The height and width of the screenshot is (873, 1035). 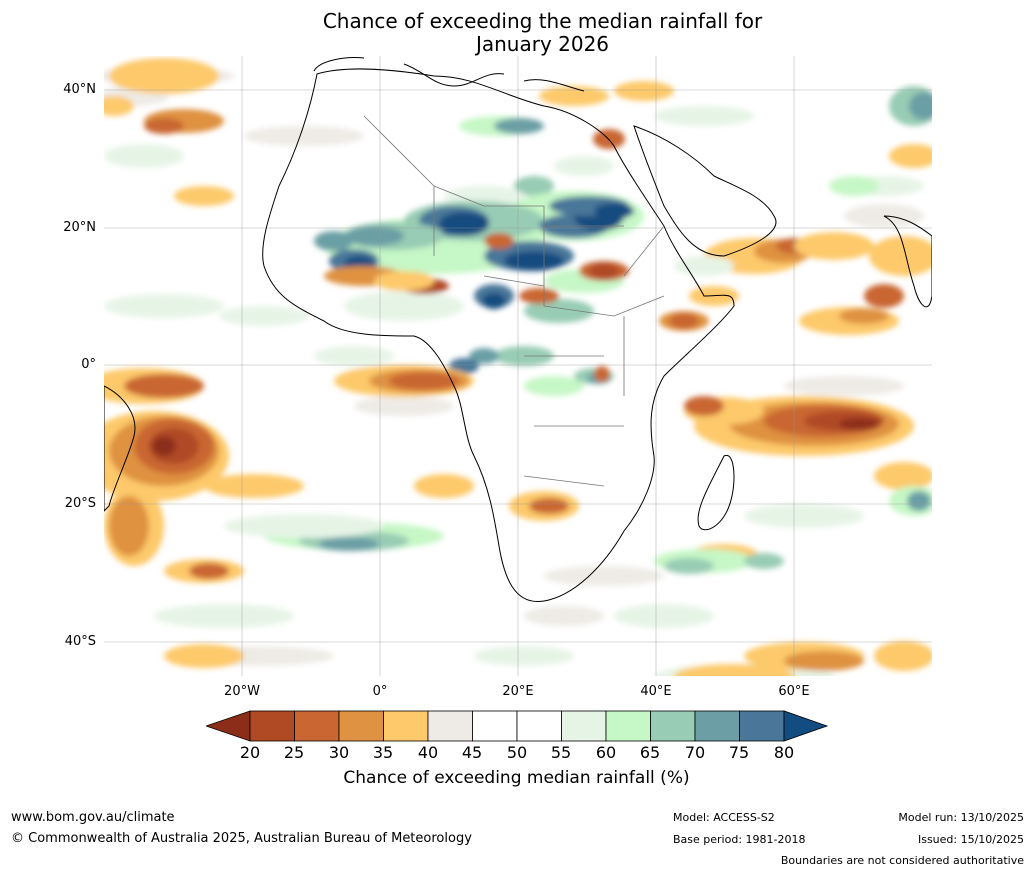 What do you see at coordinates (79, 227) in the screenshot?
I see `lat-label-20n: 20°N` at bounding box center [79, 227].